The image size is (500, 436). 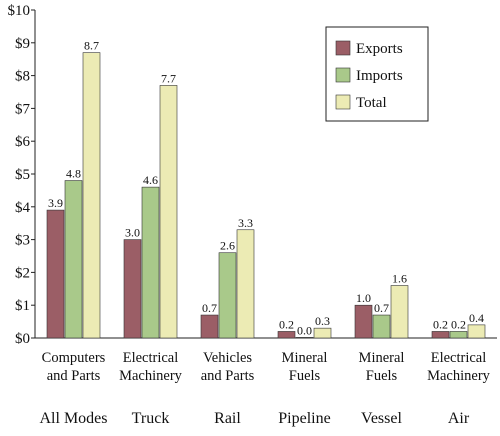 What do you see at coordinates (227, 358) in the screenshot?
I see `x-tick-label-line1: Vehicles` at bounding box center [227, 358].